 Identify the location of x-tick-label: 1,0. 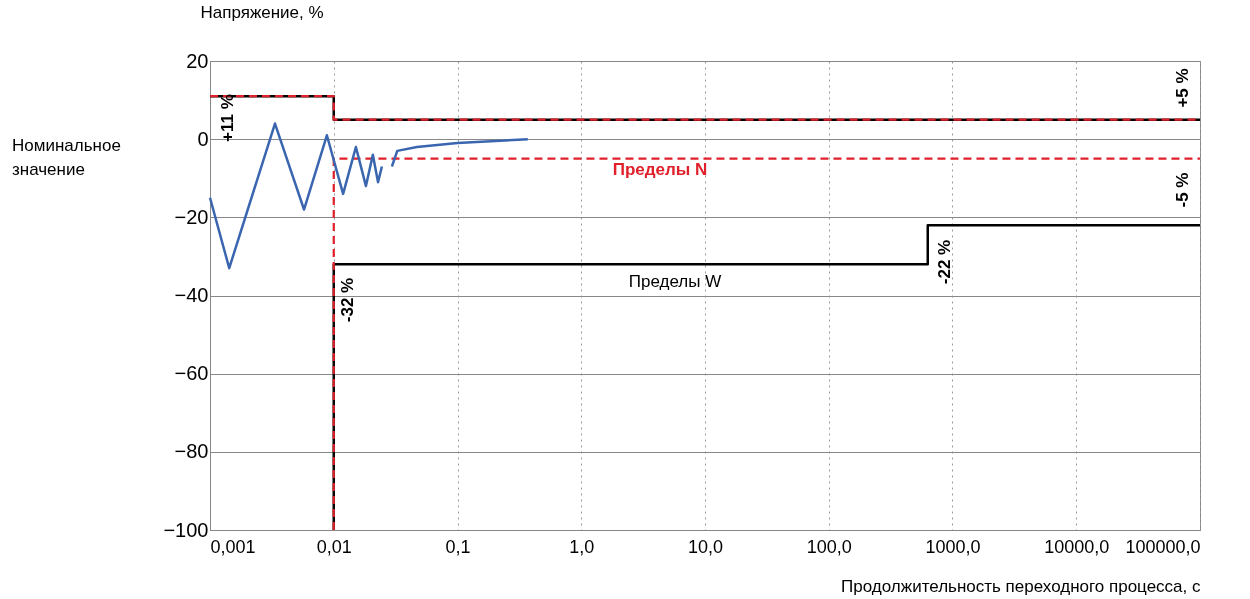
(582, 546).